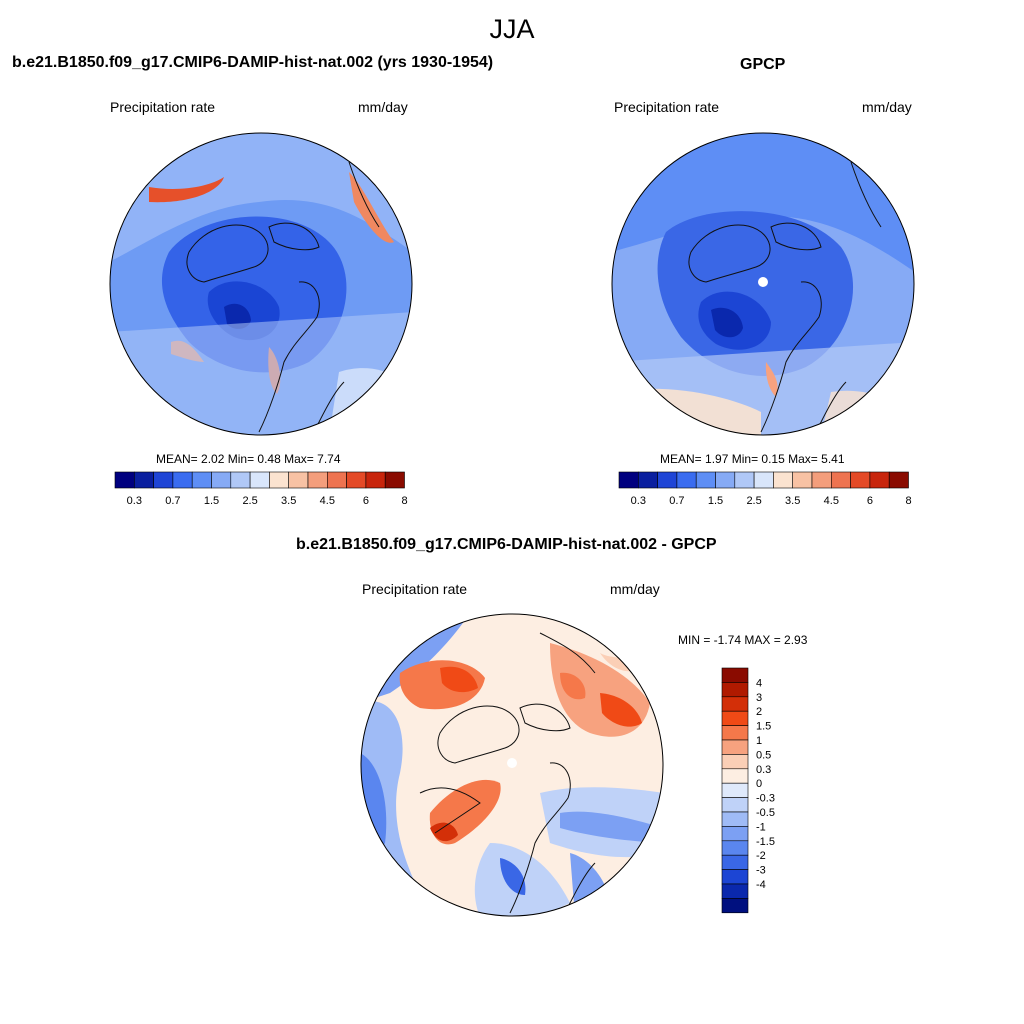 Image resolution: width=1024 pixels, height=1024 pixels. I want to click on panel1-mean-label: MEAN=, so click(177, 459).